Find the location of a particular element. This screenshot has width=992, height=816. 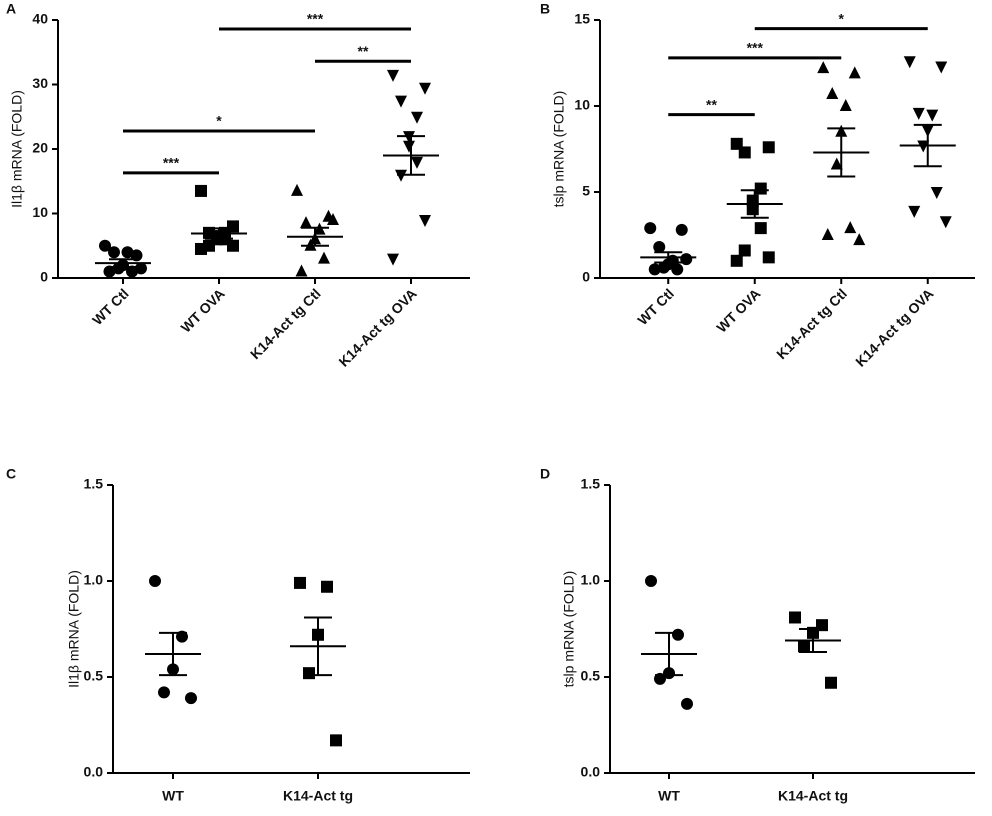

y-tick-label: 5 is located at coordinates (586, 191).